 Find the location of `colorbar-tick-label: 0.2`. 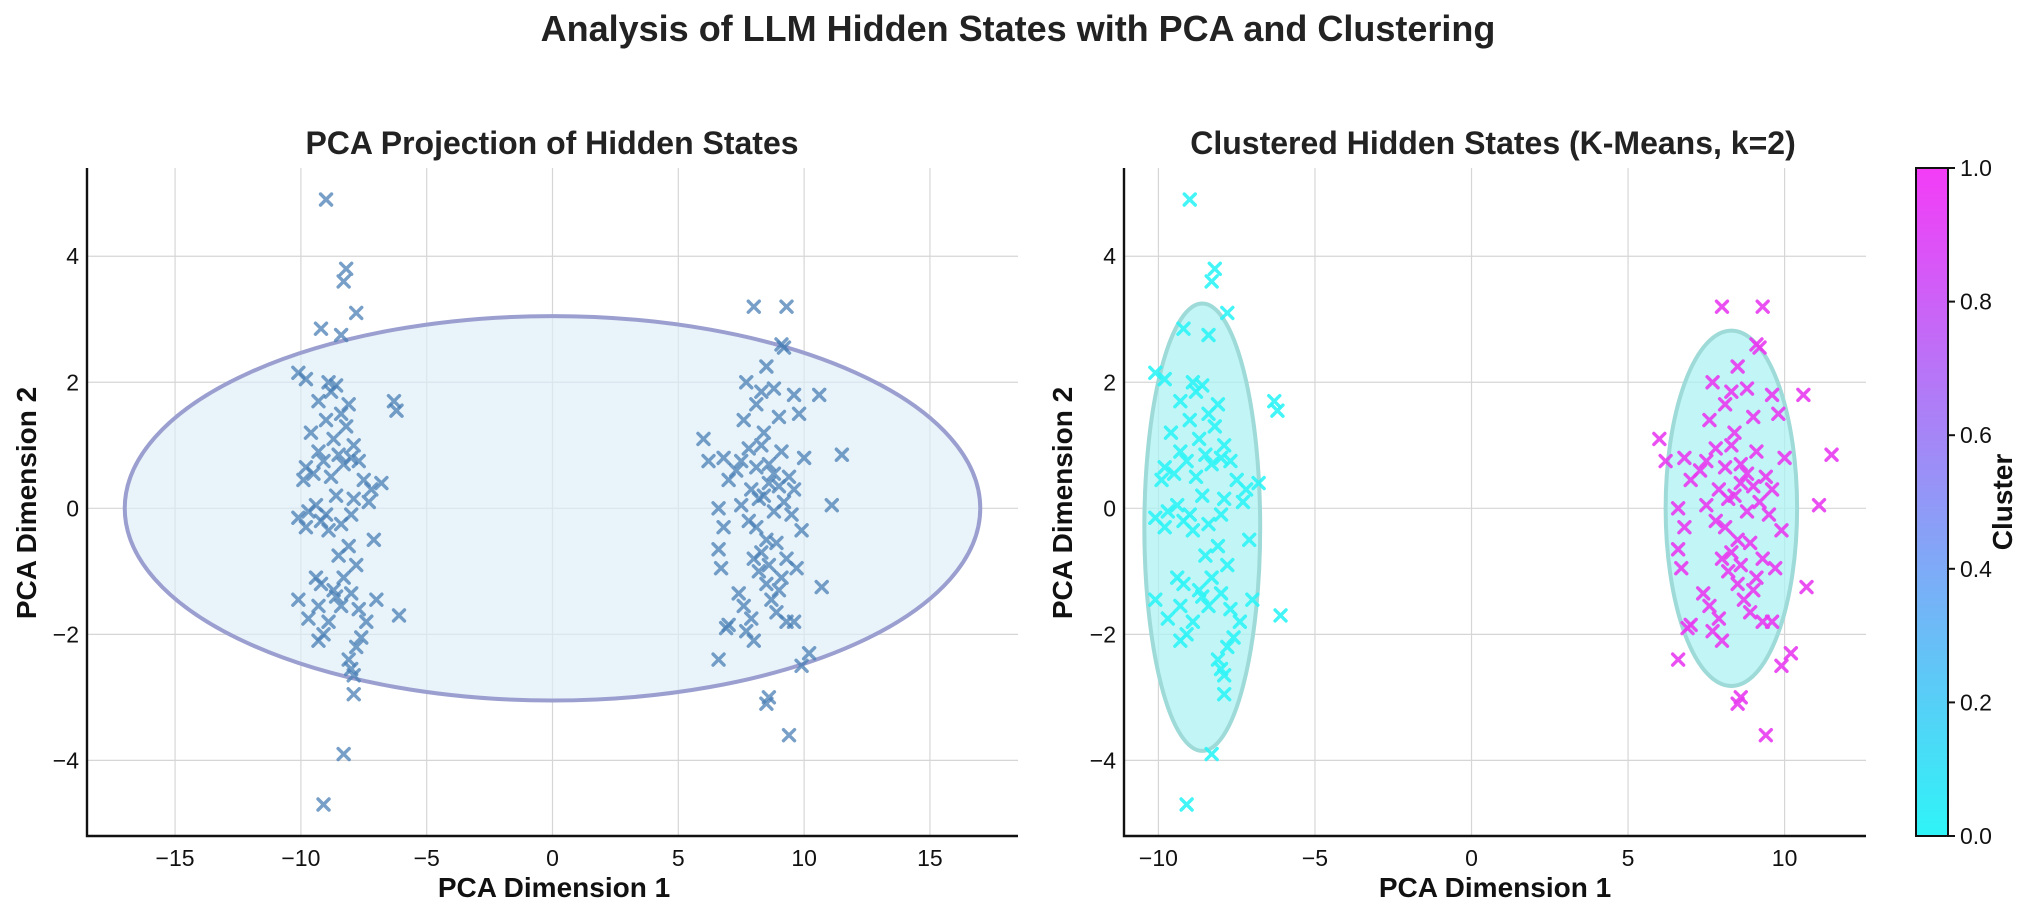

colorbar-tick-label: 0.2 is located at coordinates (1976, 702).